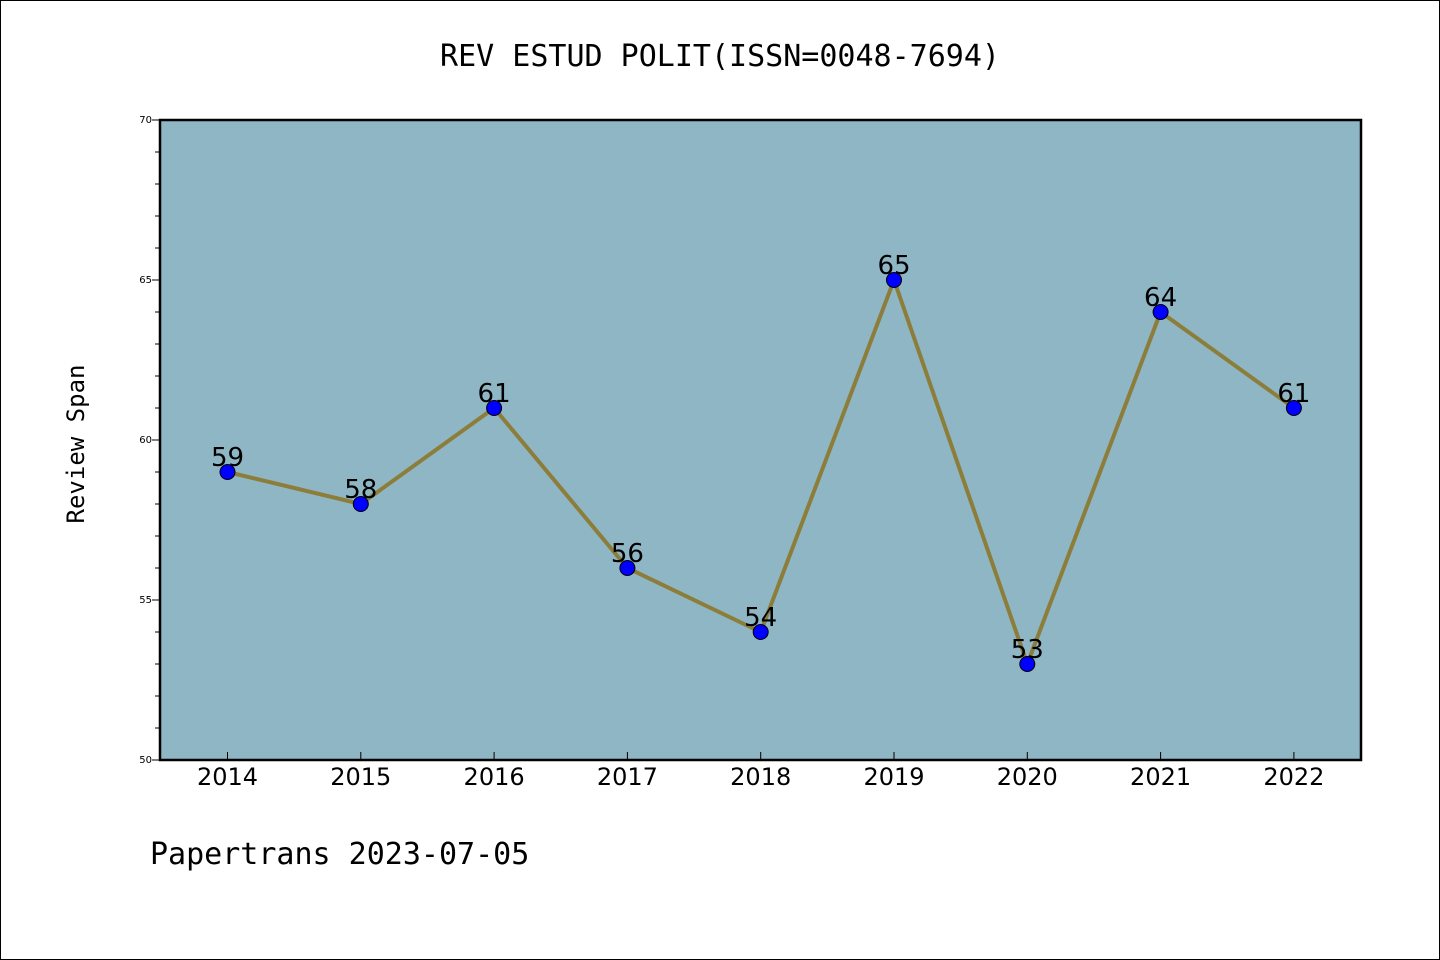 The image size is (1440, 960). Describe the element at coordinates (360, 777) in the screenshot. I see `x-tick-label: 2015` at that location.